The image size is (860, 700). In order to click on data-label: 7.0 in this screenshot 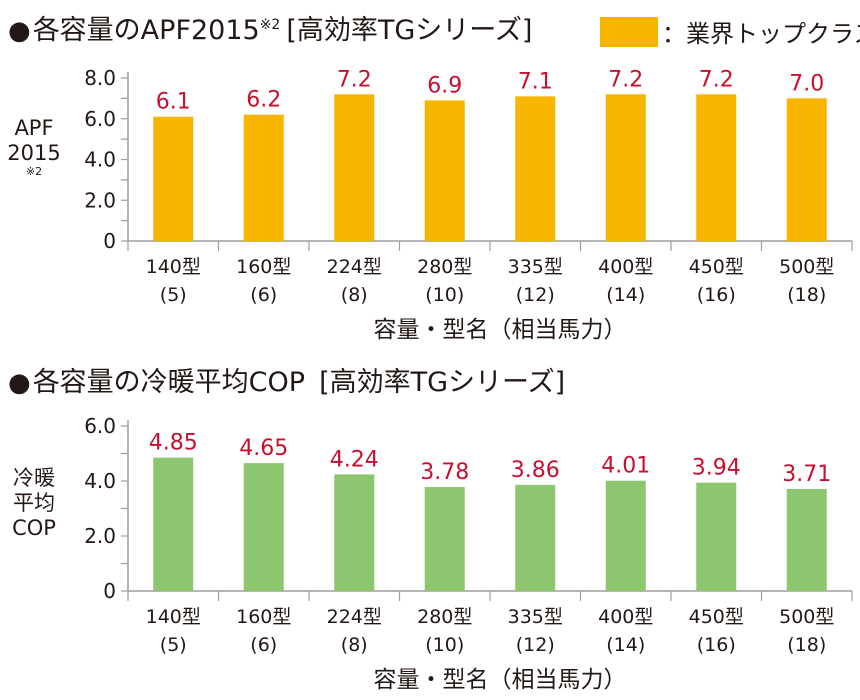, I will do `click(806, 83)`.